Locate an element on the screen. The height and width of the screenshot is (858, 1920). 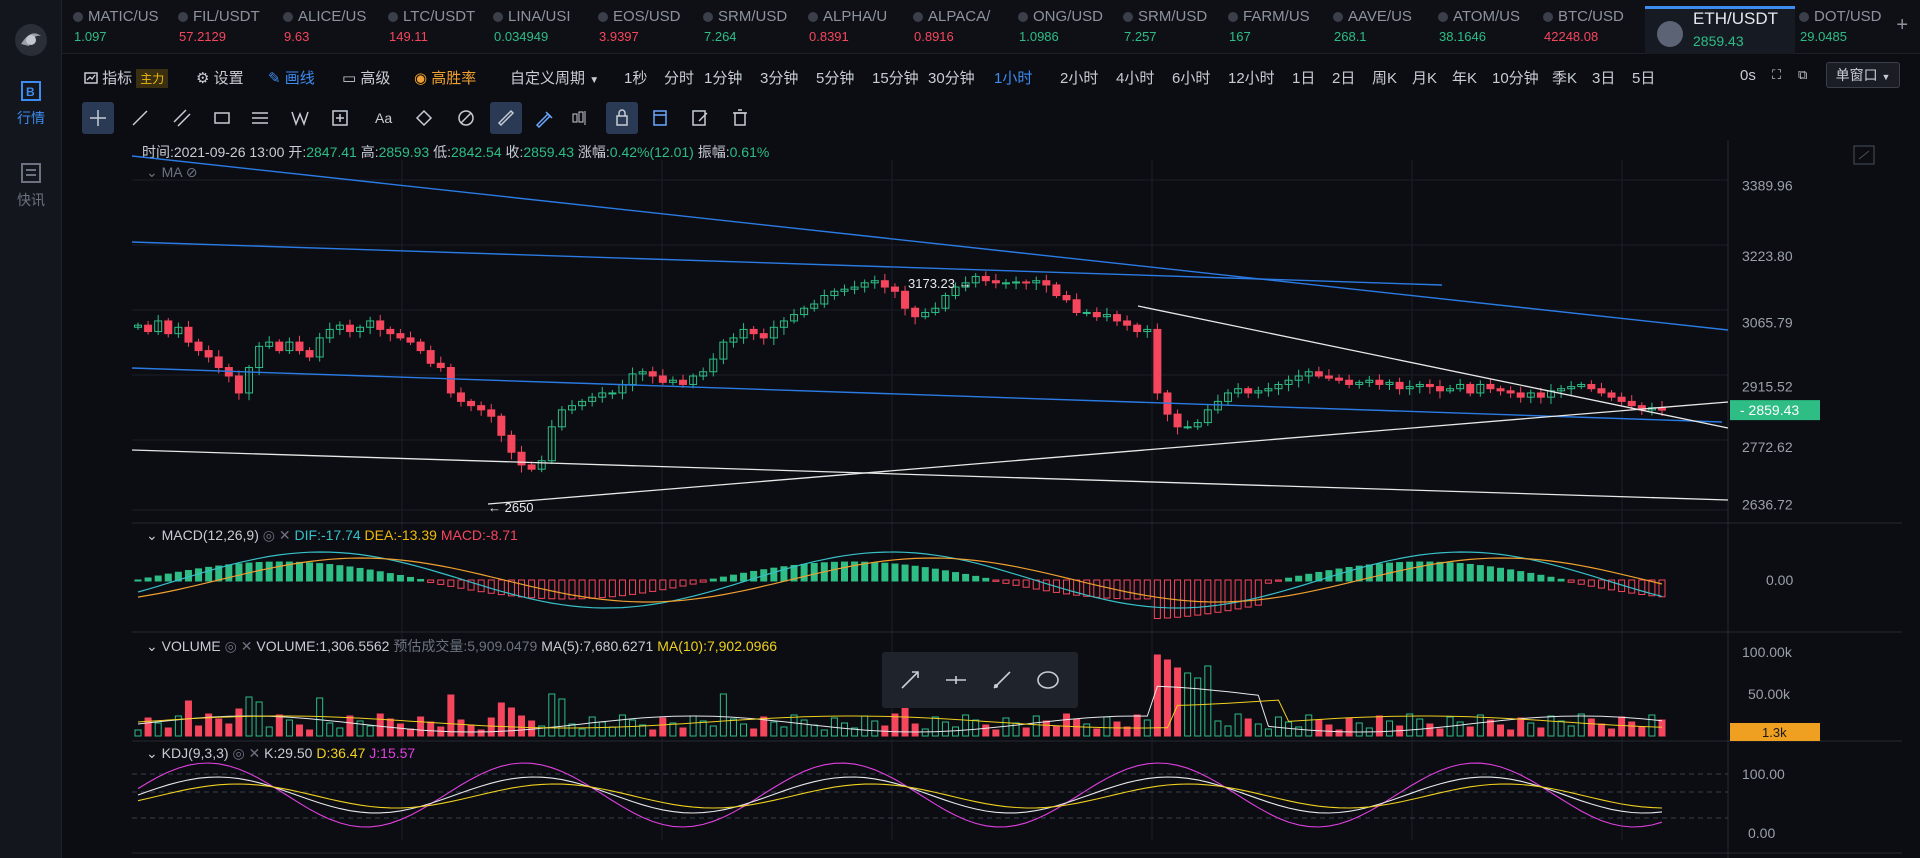
sidebar-item-news: 快讯 is located at coordinates (31, 186).